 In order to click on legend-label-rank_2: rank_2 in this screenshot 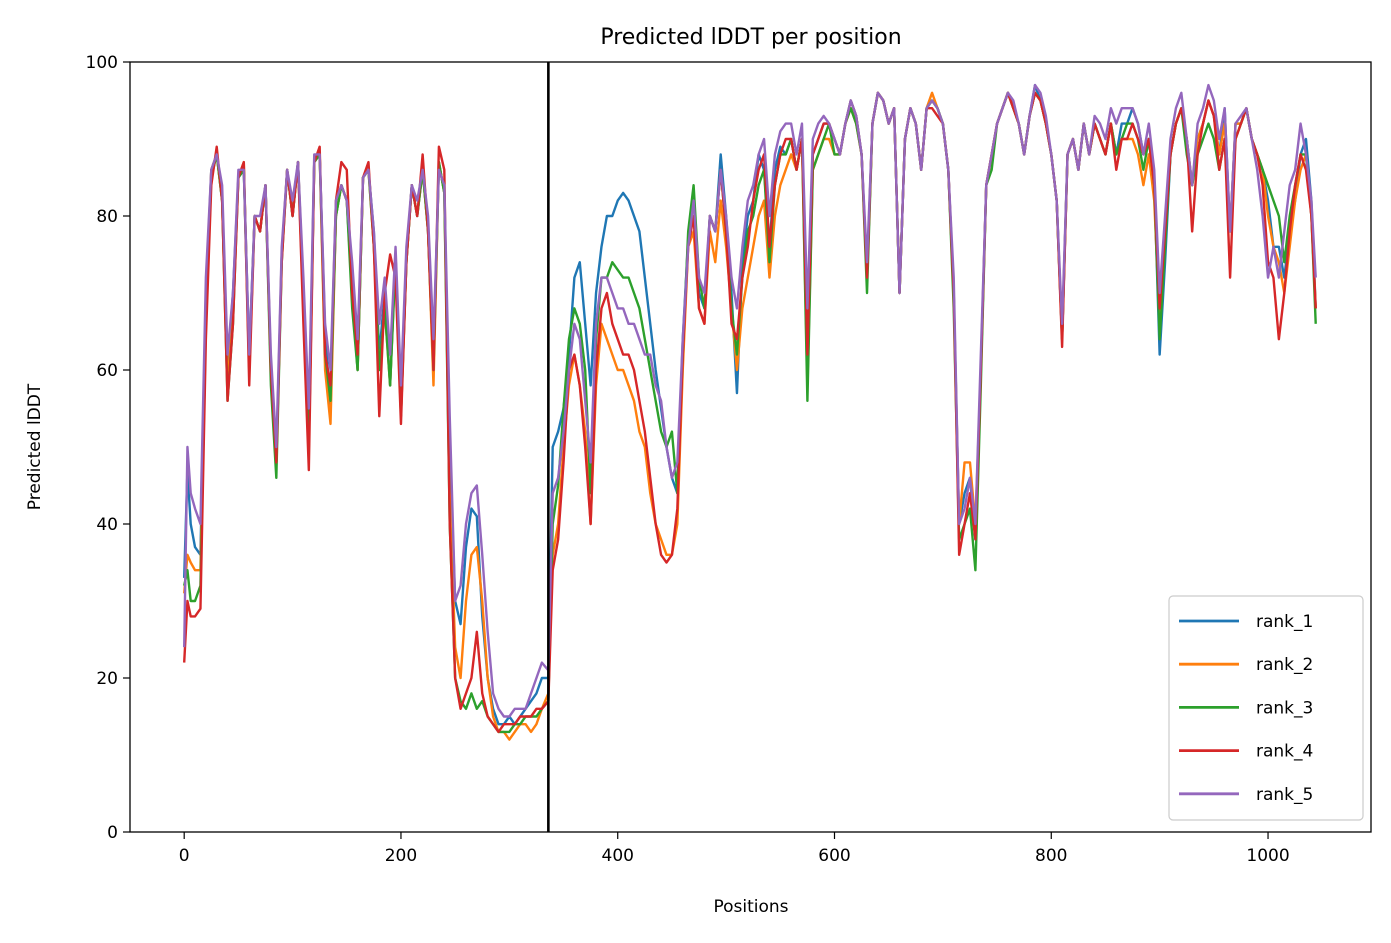, I will do `click(1284, 665)`.